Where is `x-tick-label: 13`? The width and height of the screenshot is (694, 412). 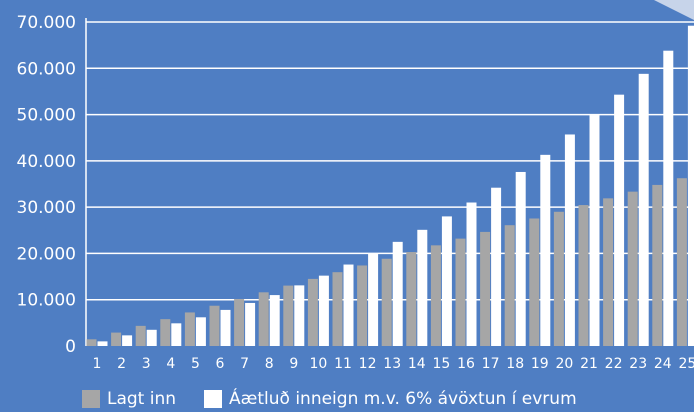 x-tick-label: 13 is located at coordinates (392, 364).